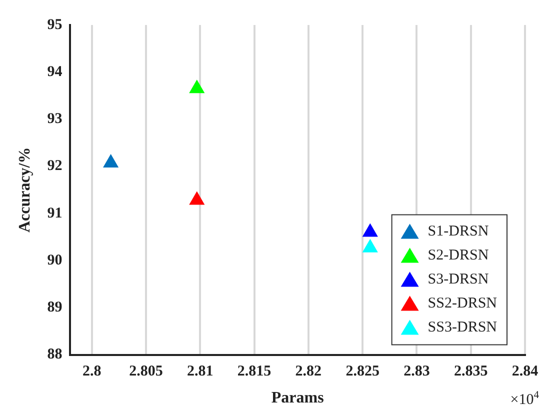  Describe the element at coordinates (92, 372) in the screenshot. I see `x-tick-label: 2.8` at that location.